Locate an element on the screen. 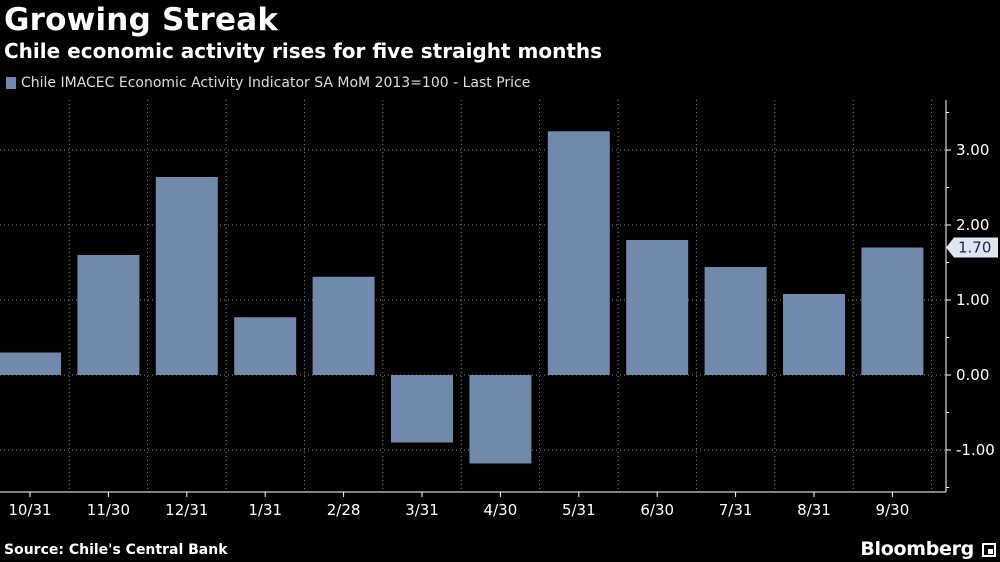 The width and height of the screenshot is (1000, 562). x-tick-label: 1/31 is located at coordinates (265, 510).